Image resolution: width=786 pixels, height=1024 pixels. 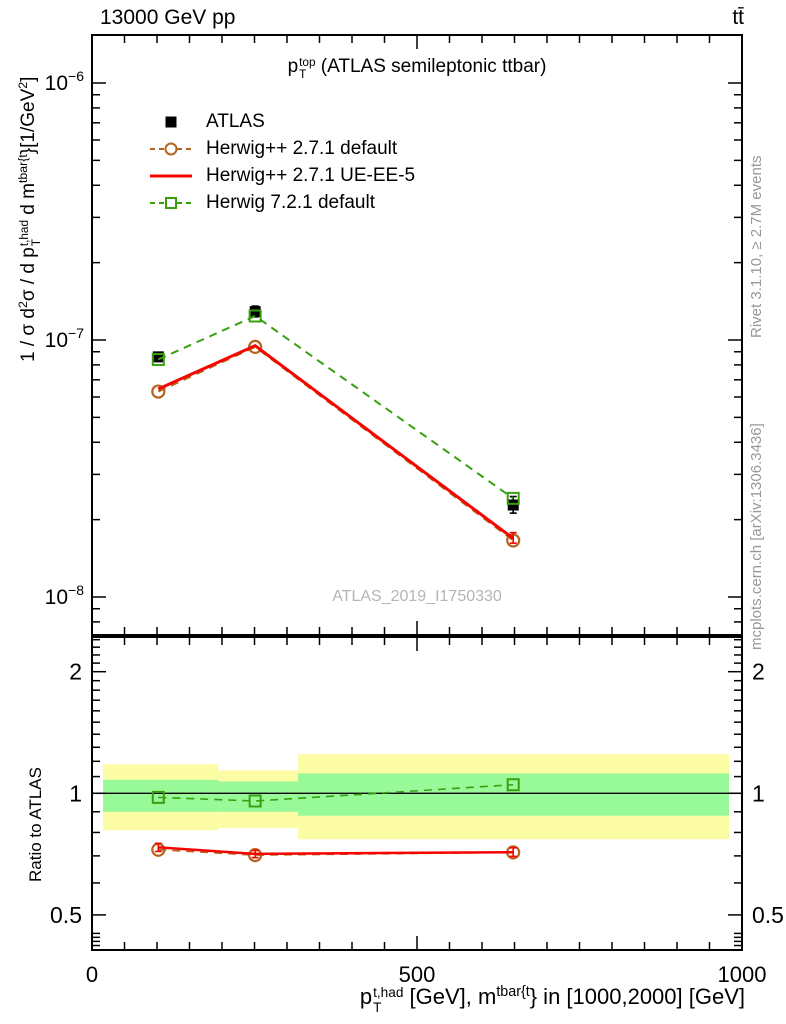 I want to click on legend-item-herwig-2-7-1-default: Herwig++ 2.7.1 default, so click(x=281, y=148).